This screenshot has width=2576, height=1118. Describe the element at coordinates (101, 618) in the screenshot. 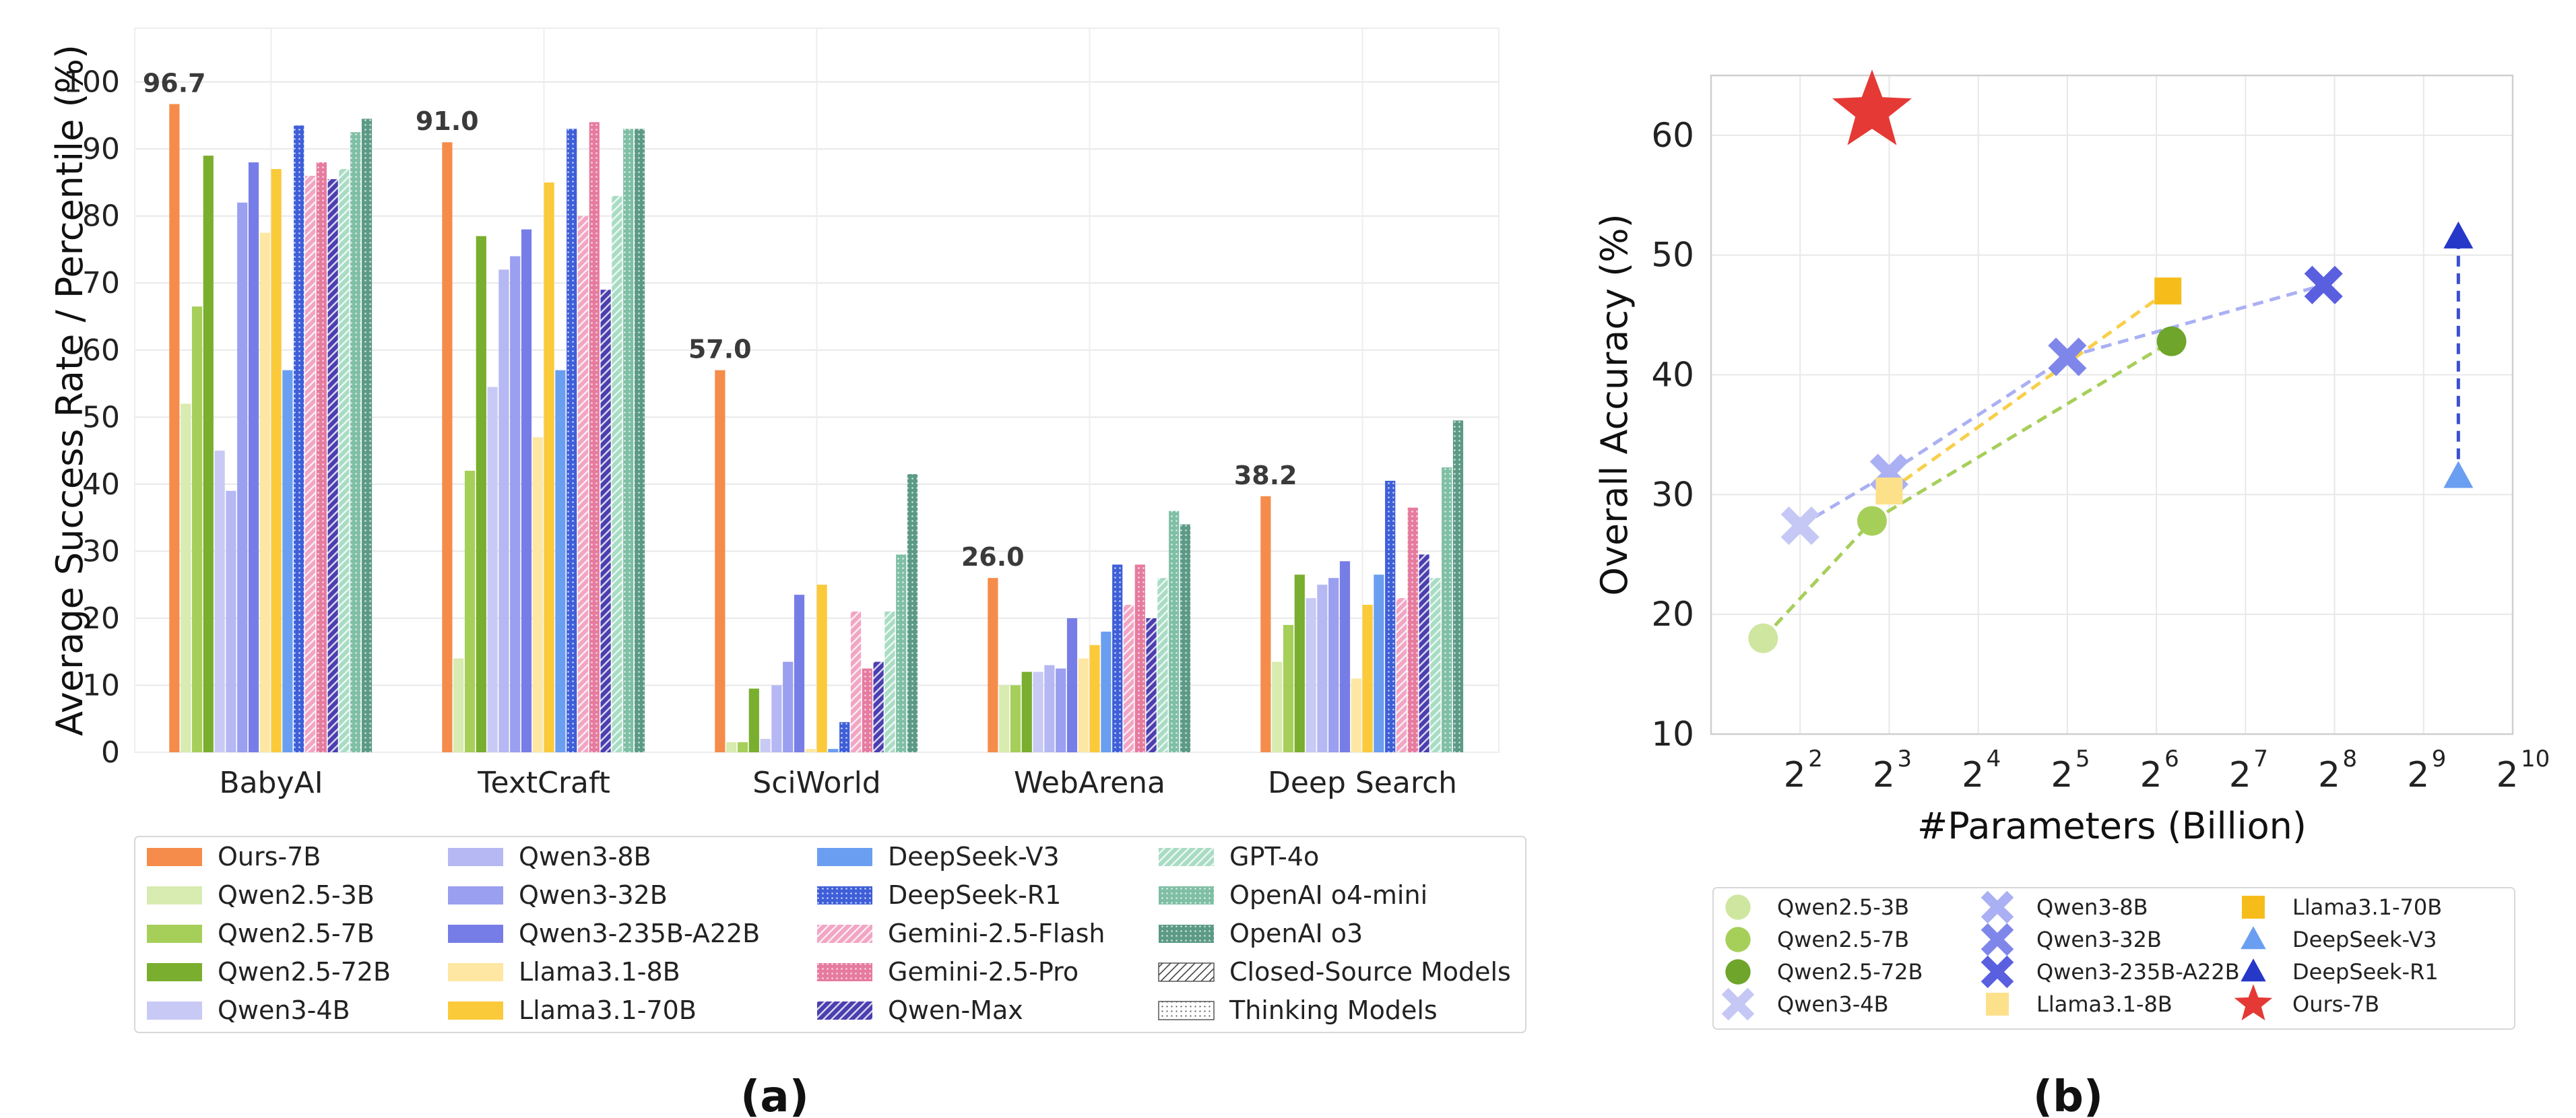

I see `y-tick-label: 20` at that location.